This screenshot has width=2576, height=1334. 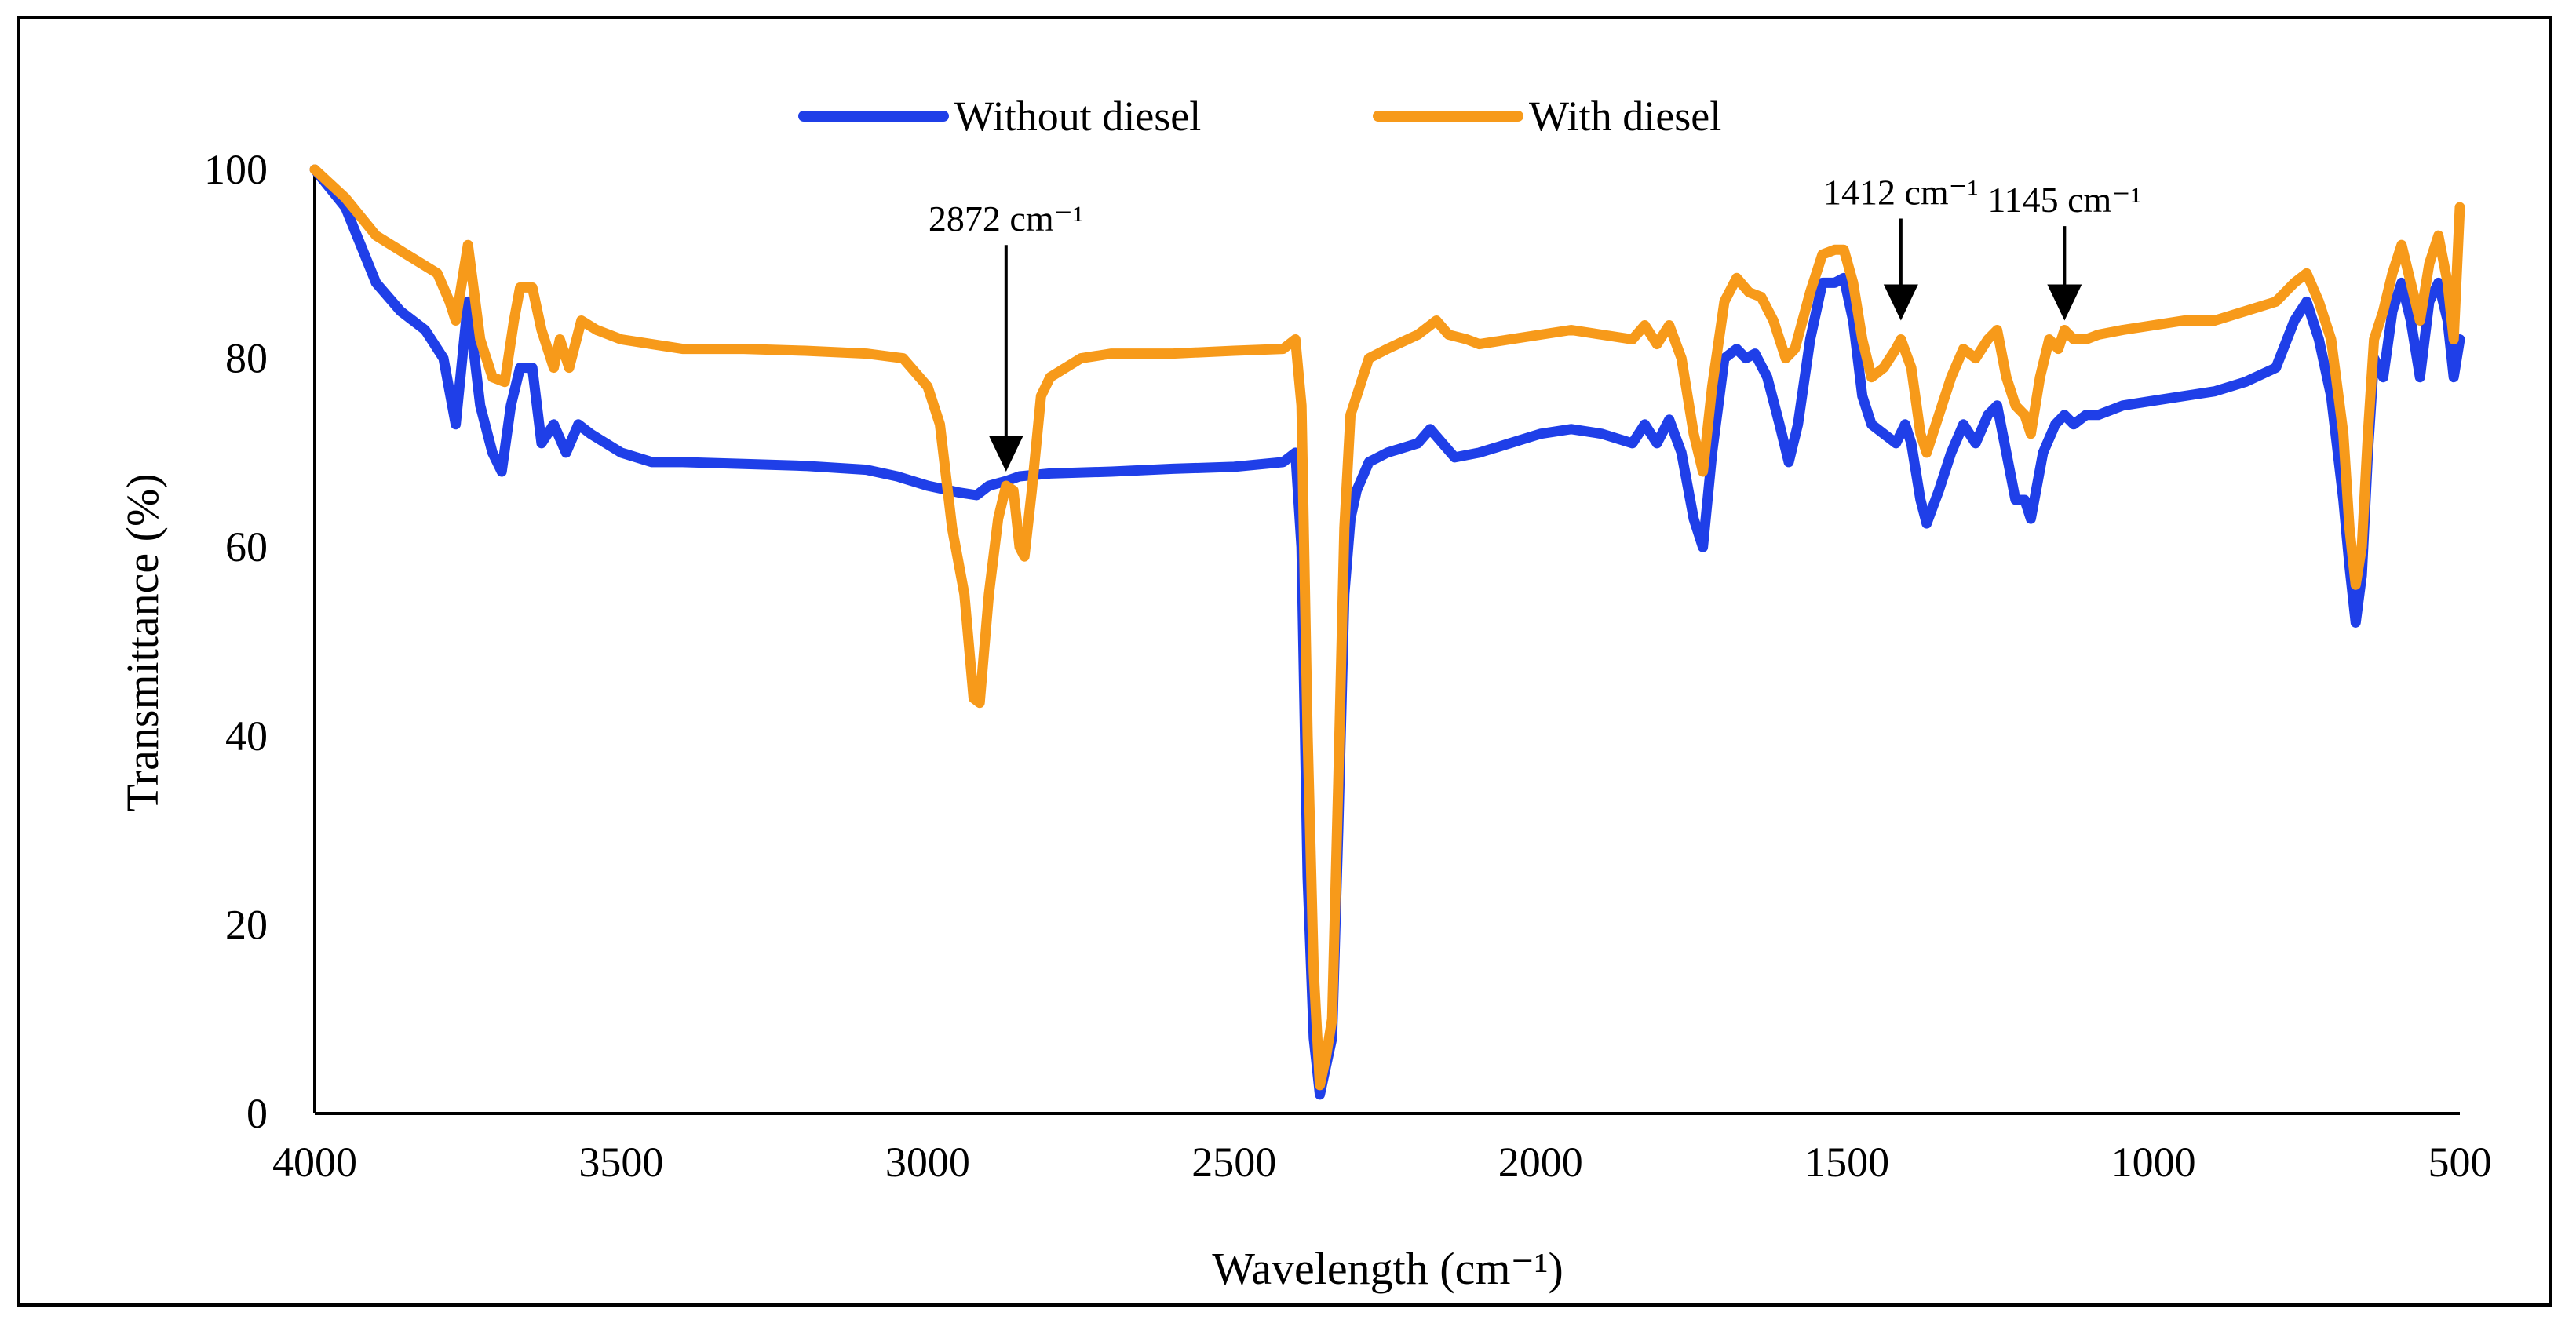 I want to click on x-axis-title: Wavelength (cm⁻¹), so click(x=1387, y=1268).